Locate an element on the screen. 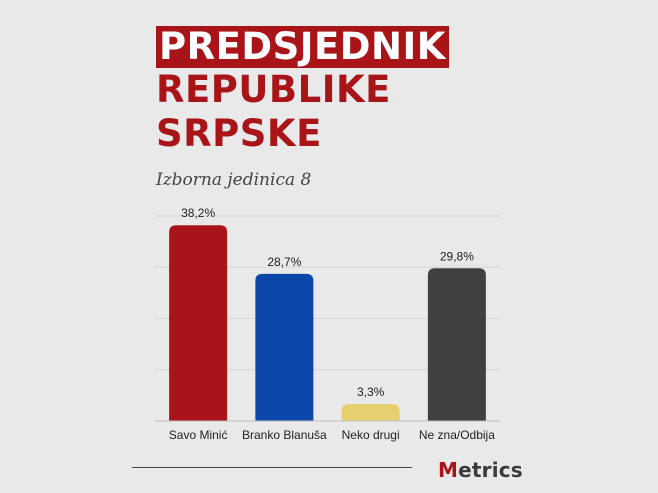 This screenshot has width=658, height=493. category-label: Ne zna/Odbija is located at coordinates (457, 435).